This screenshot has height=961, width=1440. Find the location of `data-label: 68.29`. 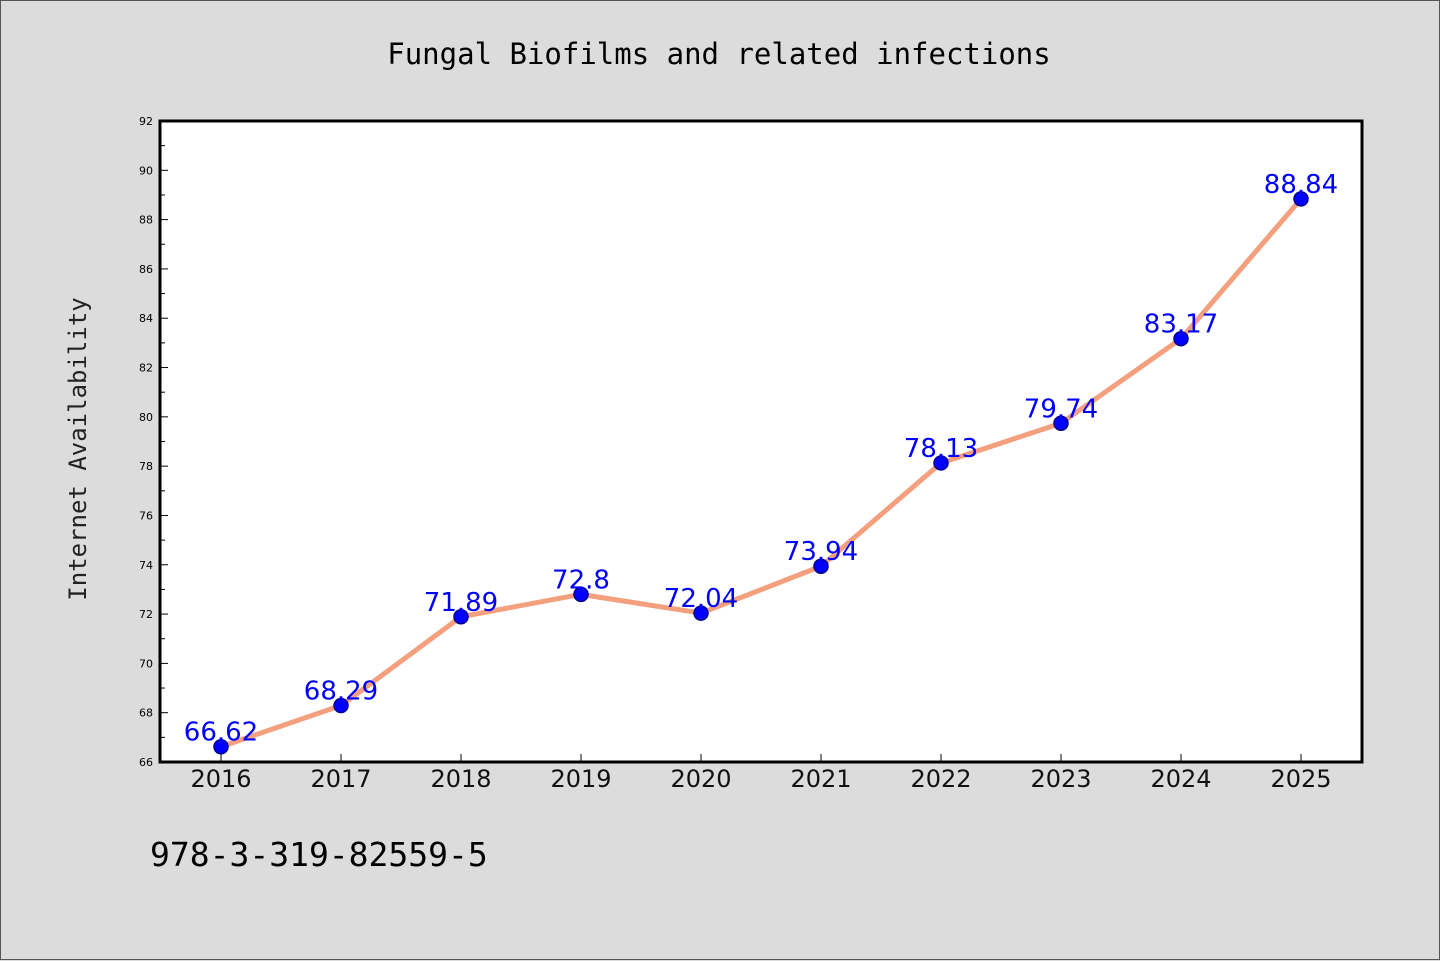

data-label: 68.29 is located at coordinates (341, 692).